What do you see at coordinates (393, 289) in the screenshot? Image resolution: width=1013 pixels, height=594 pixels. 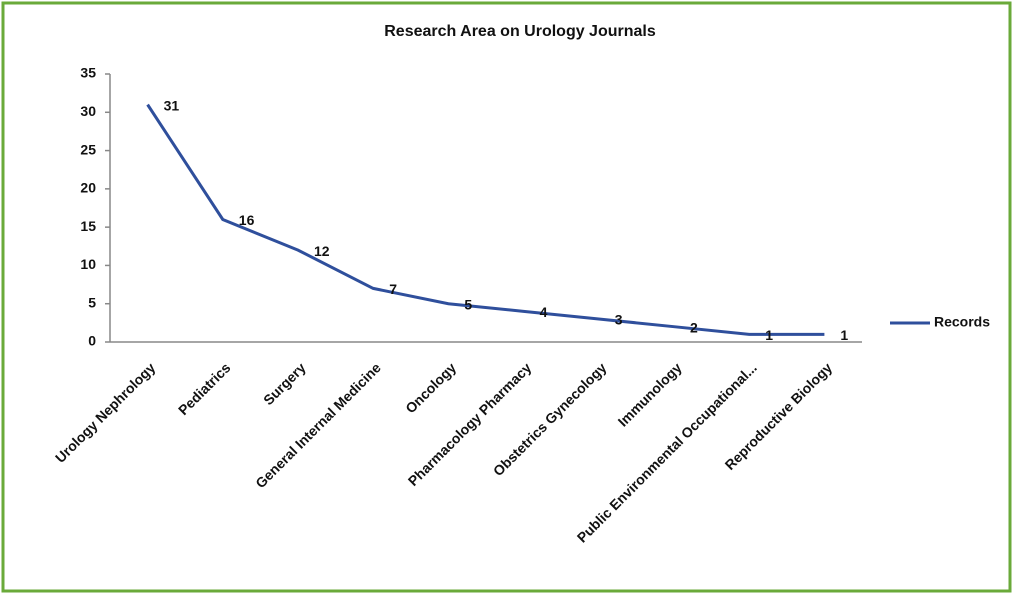 I see `data-label: 7` at bounding box center [393, 289].